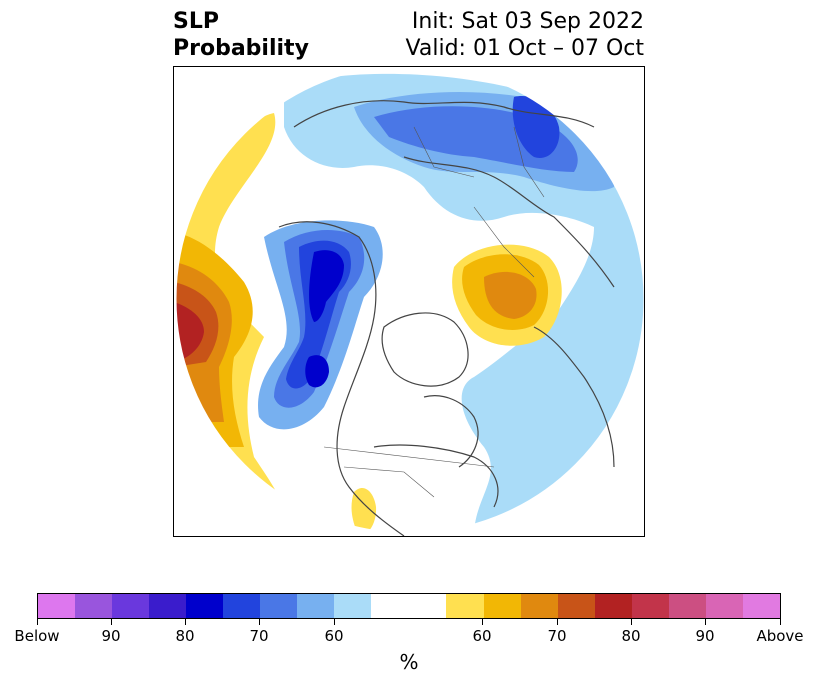  What do you see at coordinates (524, 48) in the screenshot?
I see `valid-date: Valid: 01 Oct – 07 Oct` at bounding box center [524, 48].